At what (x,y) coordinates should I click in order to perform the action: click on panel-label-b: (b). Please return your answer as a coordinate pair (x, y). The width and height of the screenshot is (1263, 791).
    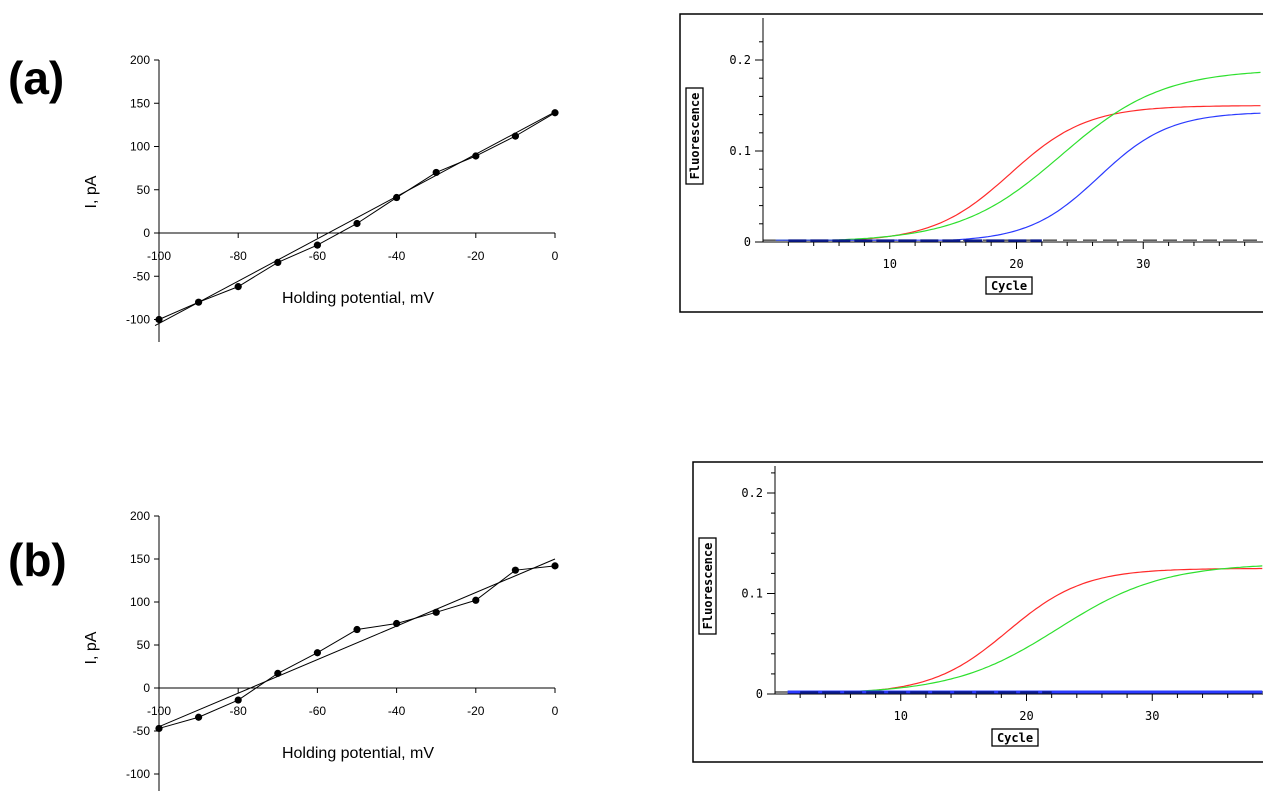
    Looking at the image, I should click on (37, 560).